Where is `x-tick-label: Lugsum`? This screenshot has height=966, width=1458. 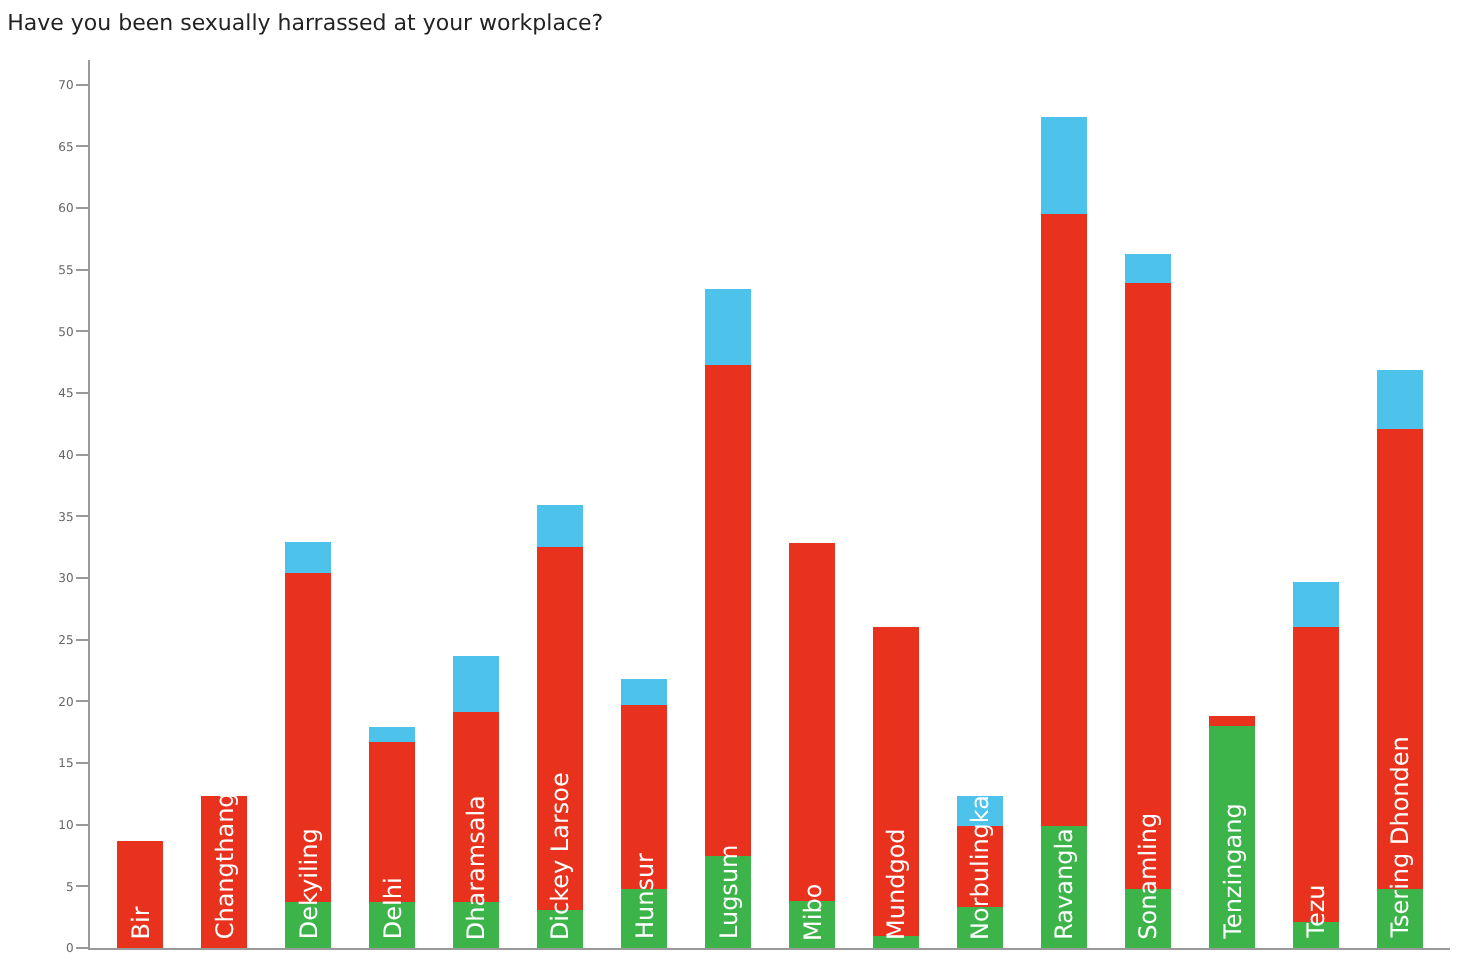
x-tick-label: Lugsum is located at coordinates (729, 892).